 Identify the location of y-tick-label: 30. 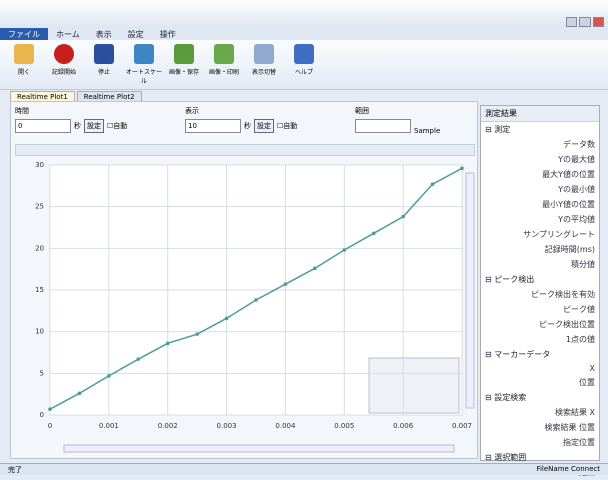
(39, 165).